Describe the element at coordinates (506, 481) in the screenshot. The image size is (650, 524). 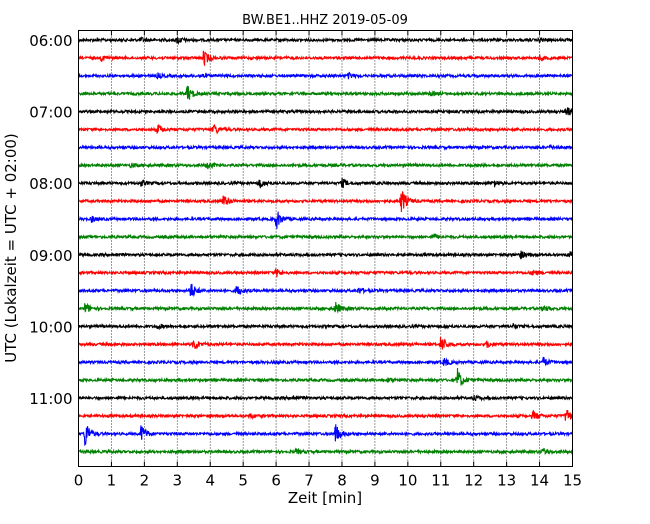
I see `x-tick-label: 13` at that location.